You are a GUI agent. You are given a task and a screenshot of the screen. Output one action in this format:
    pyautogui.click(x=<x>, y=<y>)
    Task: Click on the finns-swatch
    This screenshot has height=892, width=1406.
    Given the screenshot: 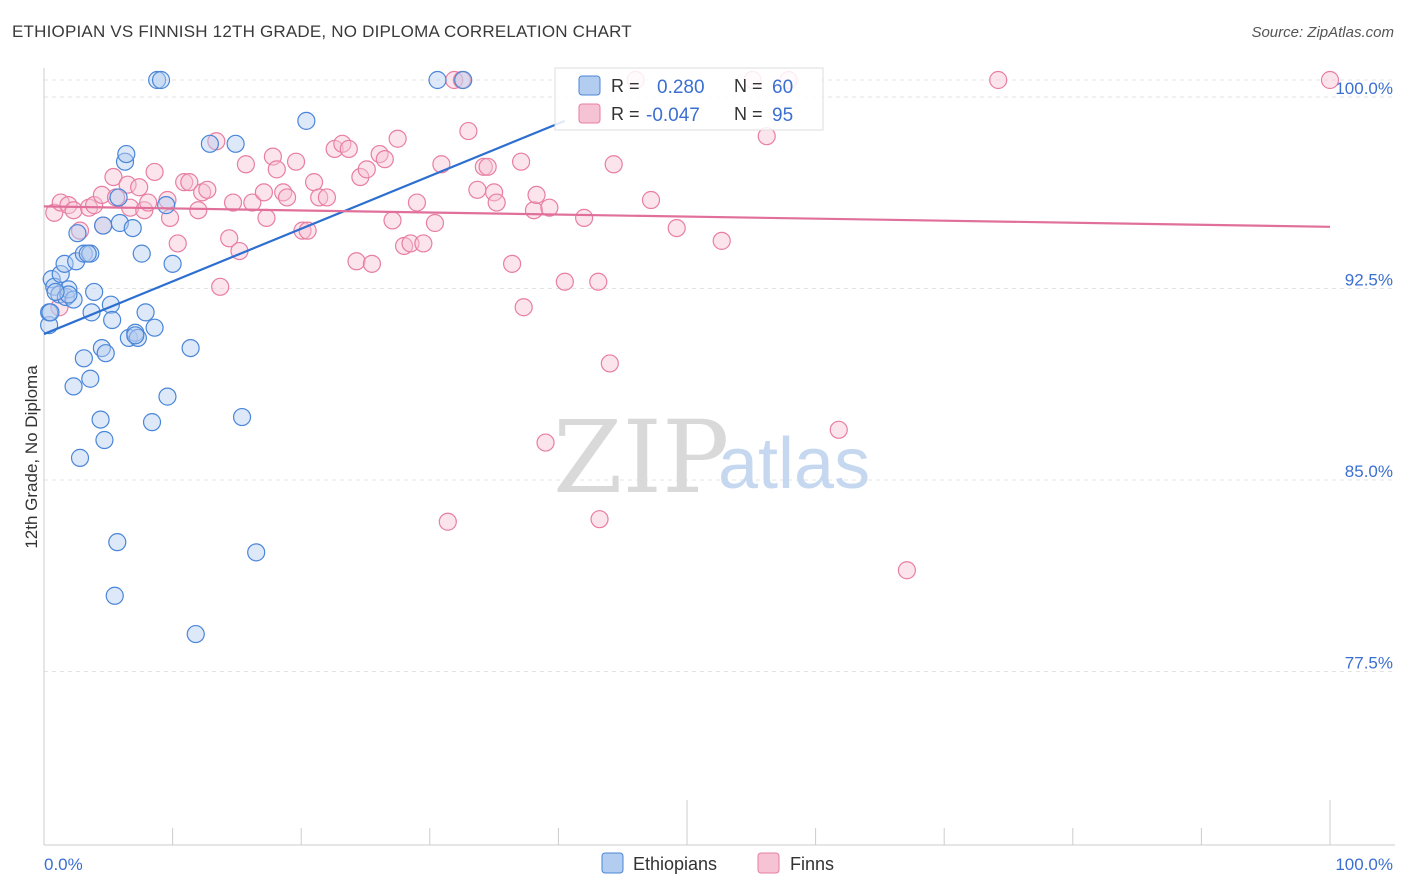 What is the action you would take?
    pyautogui.click(x=589, y=113)
    